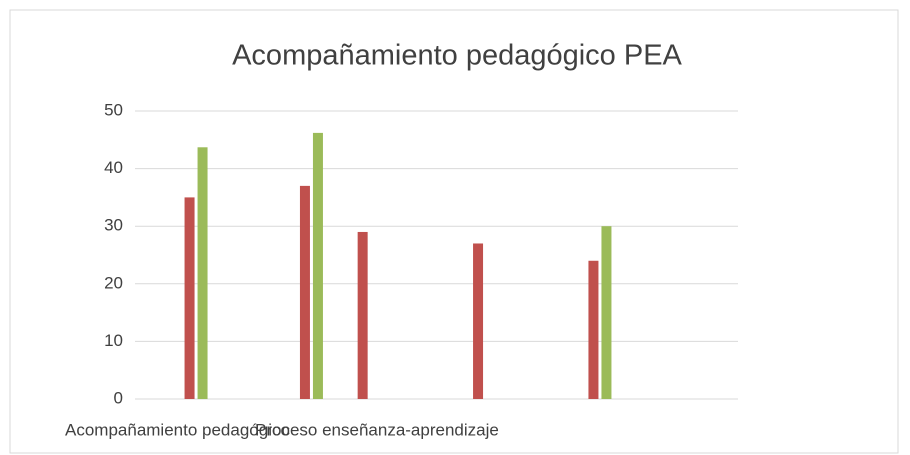 The width and height of the screenshot is (910, 455). I want to click on y-tick-label: 10, so click(113, 340).